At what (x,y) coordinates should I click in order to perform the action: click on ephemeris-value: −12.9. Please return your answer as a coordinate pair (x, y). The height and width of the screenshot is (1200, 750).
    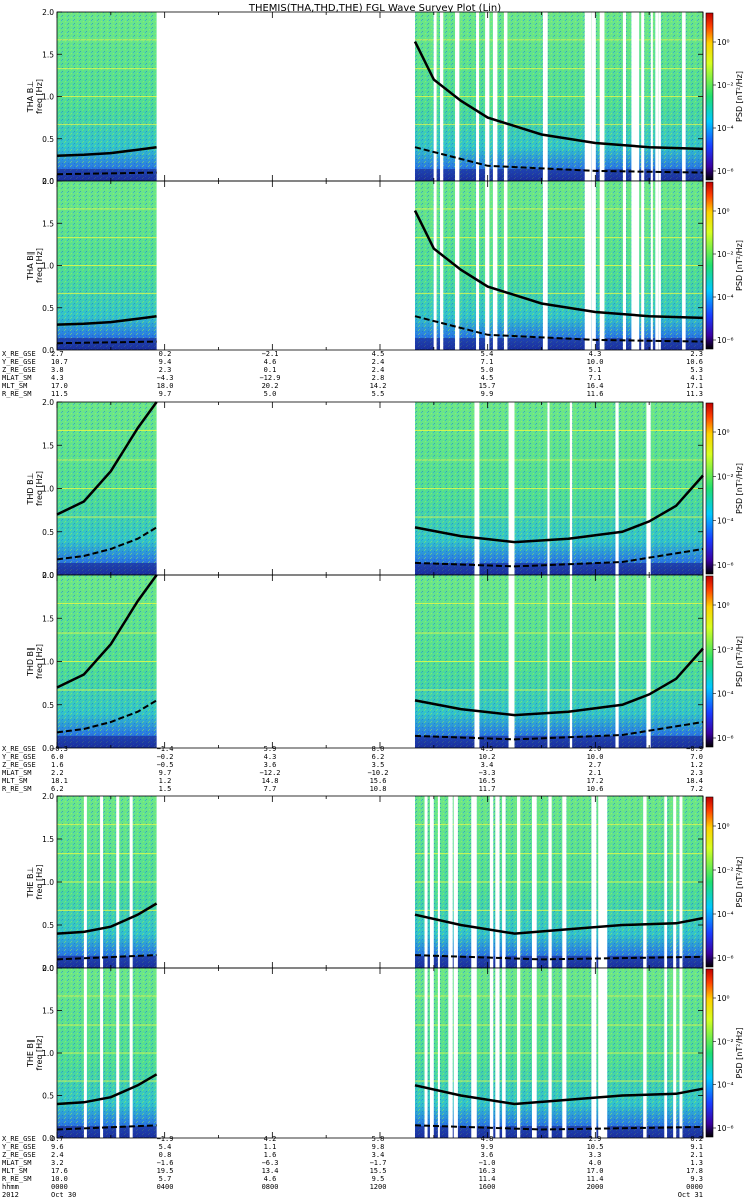
    Looking at the image, I should click on (269, 378).